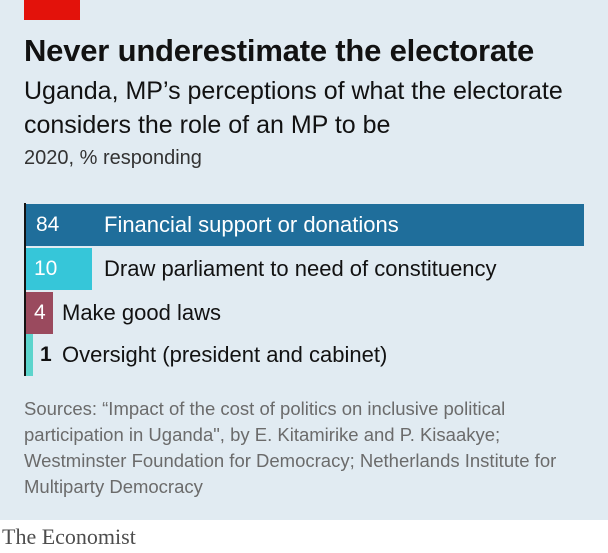  What do you see at coordinates (52, 10) in the screenshot?
I see `brand-red-tag` at bounding box center [52, 10].